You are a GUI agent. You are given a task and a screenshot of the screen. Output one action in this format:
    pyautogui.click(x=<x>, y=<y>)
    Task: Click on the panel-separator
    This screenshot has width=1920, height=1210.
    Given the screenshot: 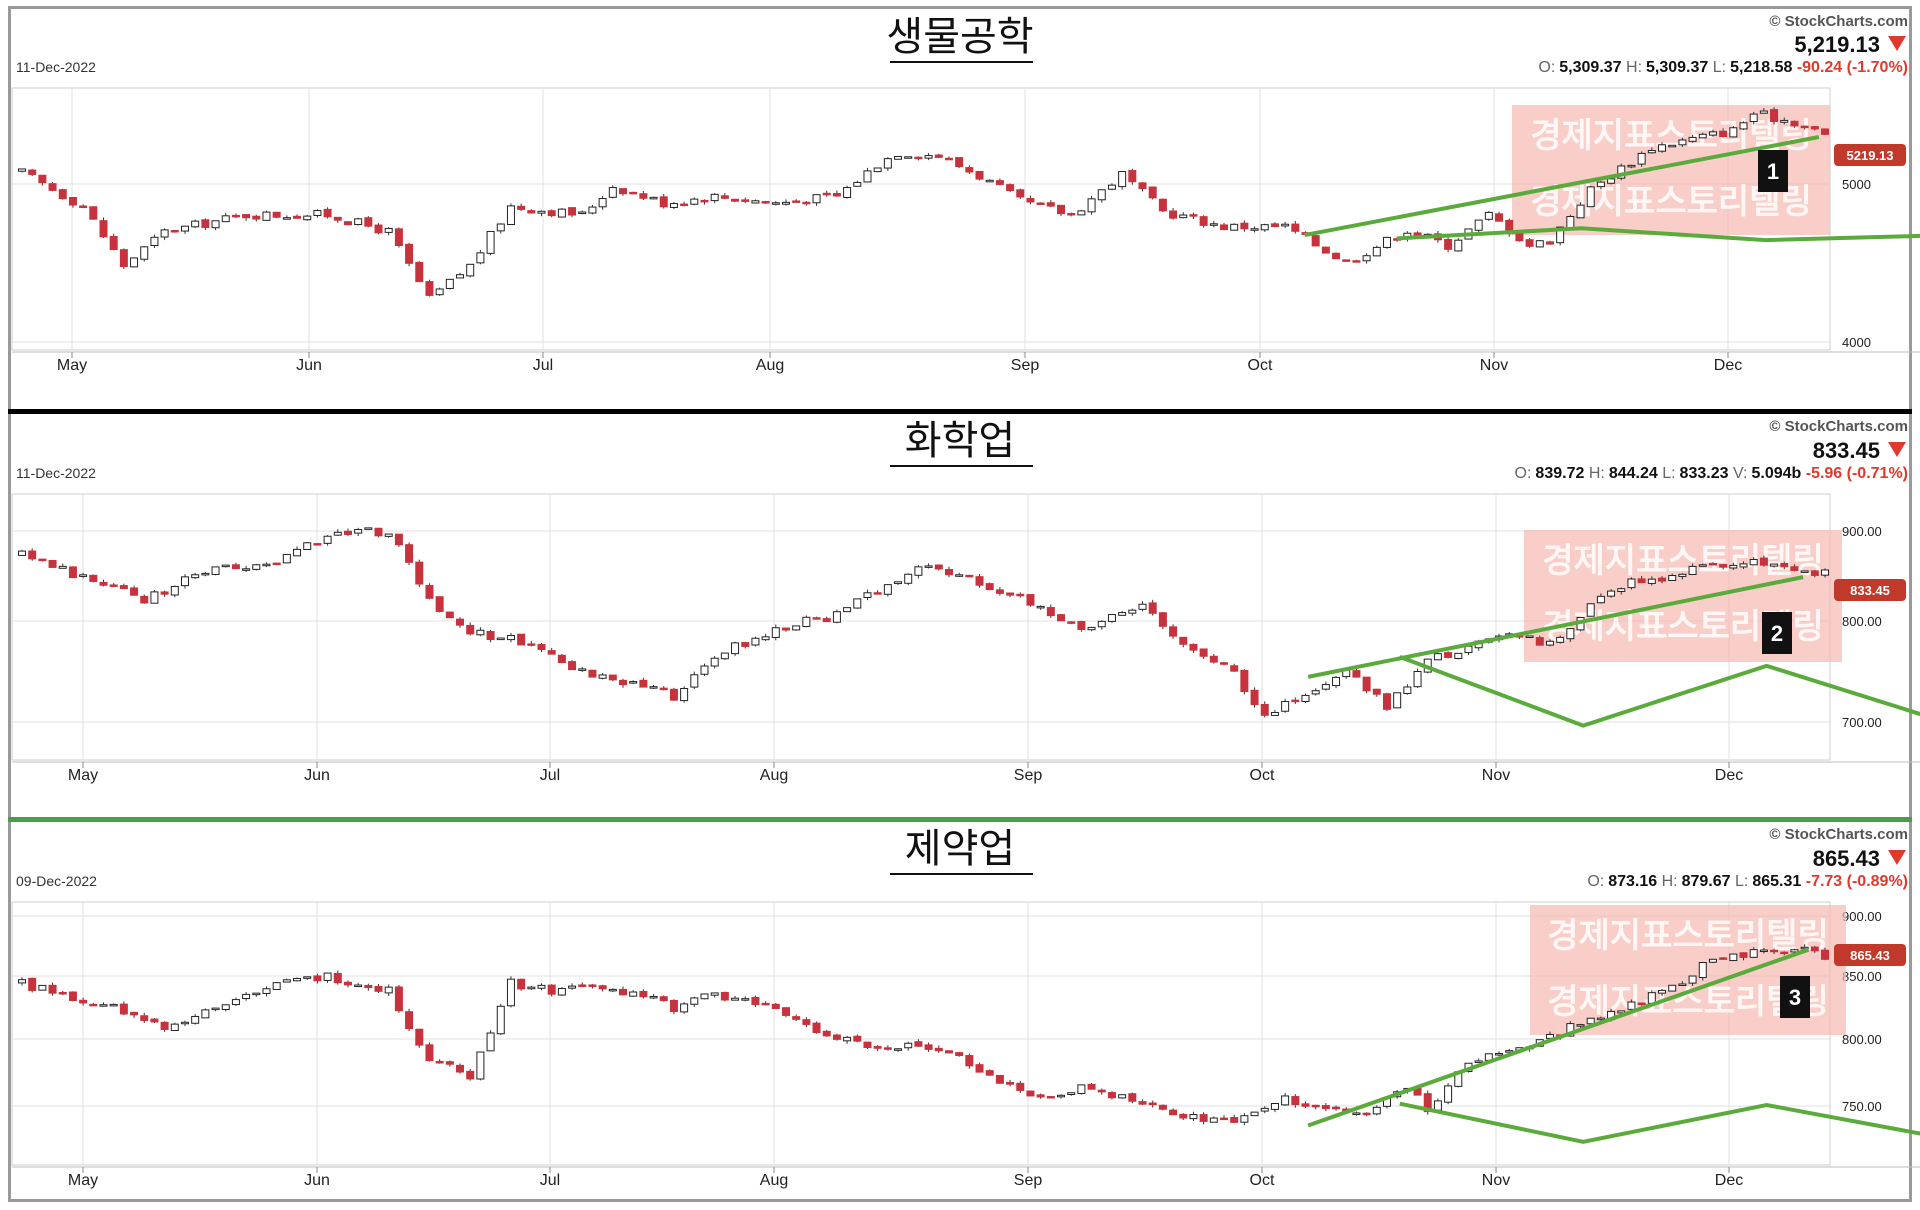 What is the action you would take?
    pyautogui.click(x=960, y=411)
    